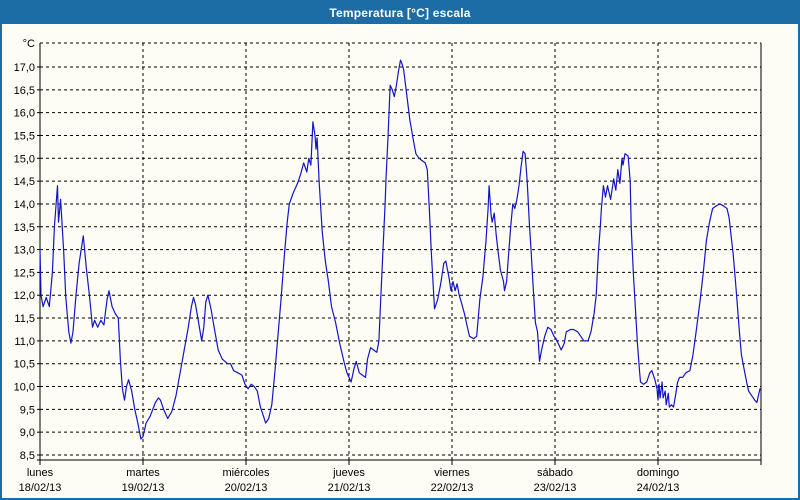  Describe the element at coordinates (29, 44) in the screenshot. I see `y-axis-unit-label: °C` at that location.